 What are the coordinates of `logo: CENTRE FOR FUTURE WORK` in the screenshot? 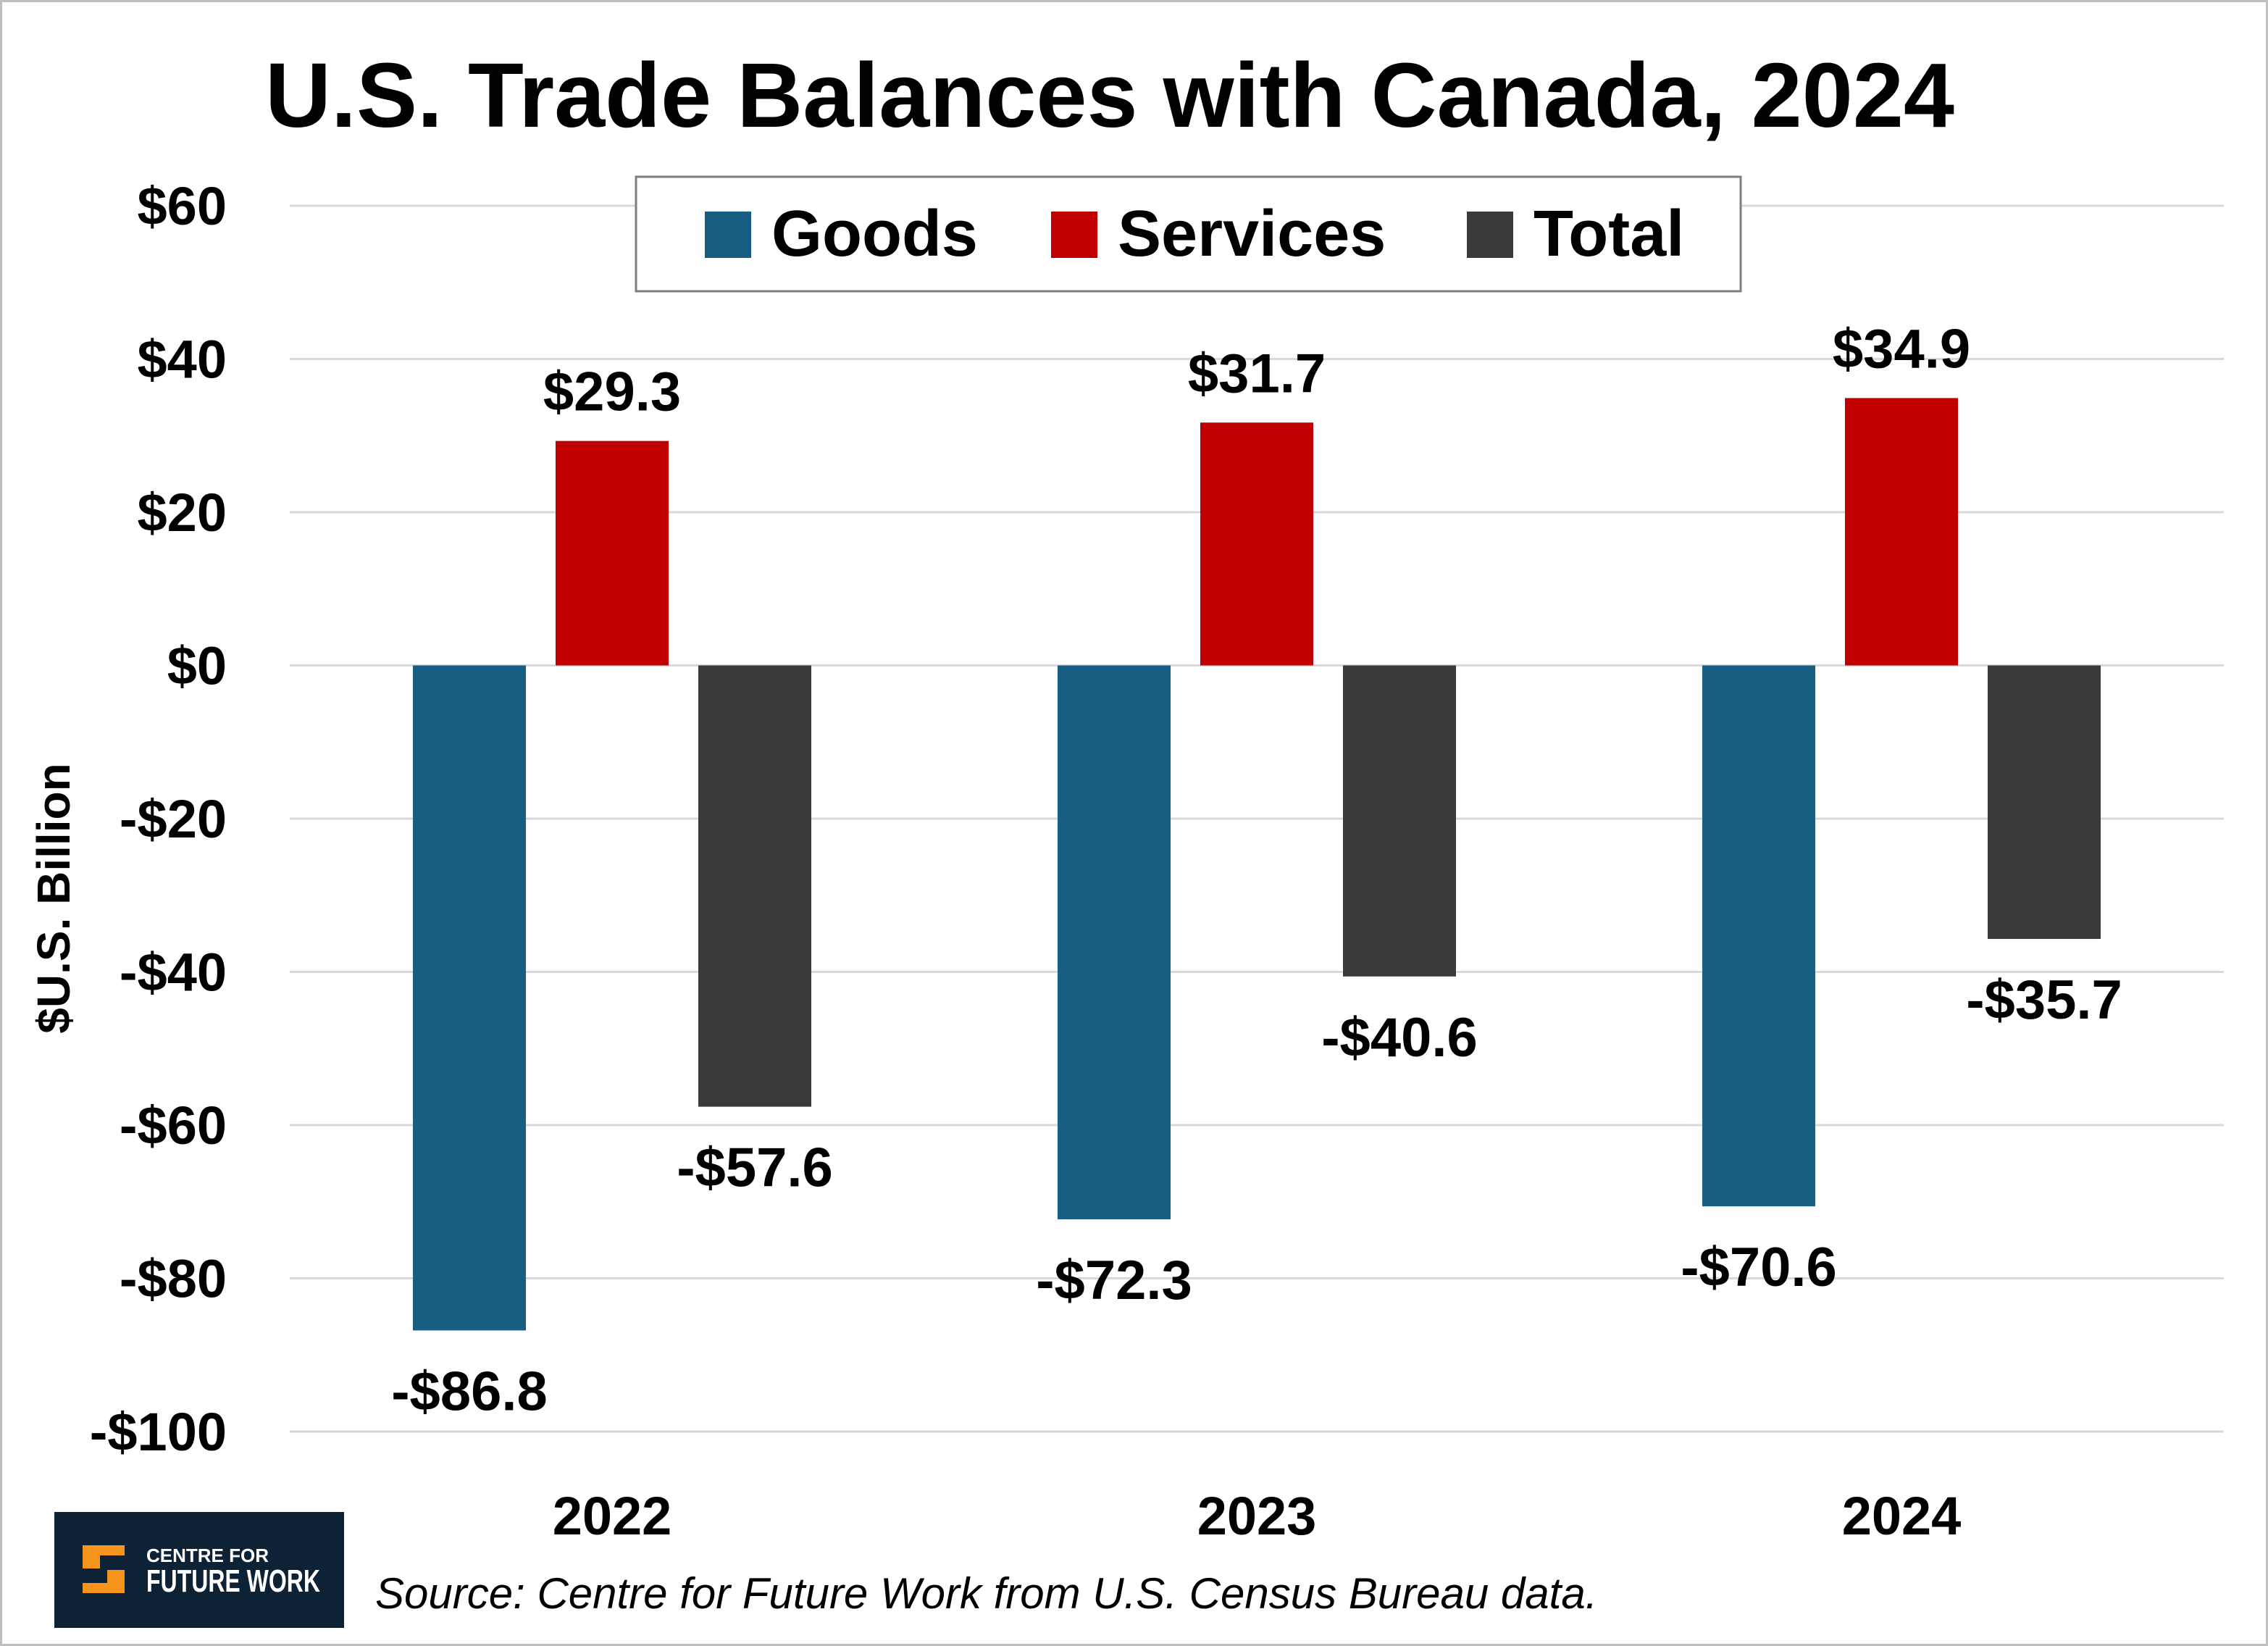 It's located at (199, 1570).